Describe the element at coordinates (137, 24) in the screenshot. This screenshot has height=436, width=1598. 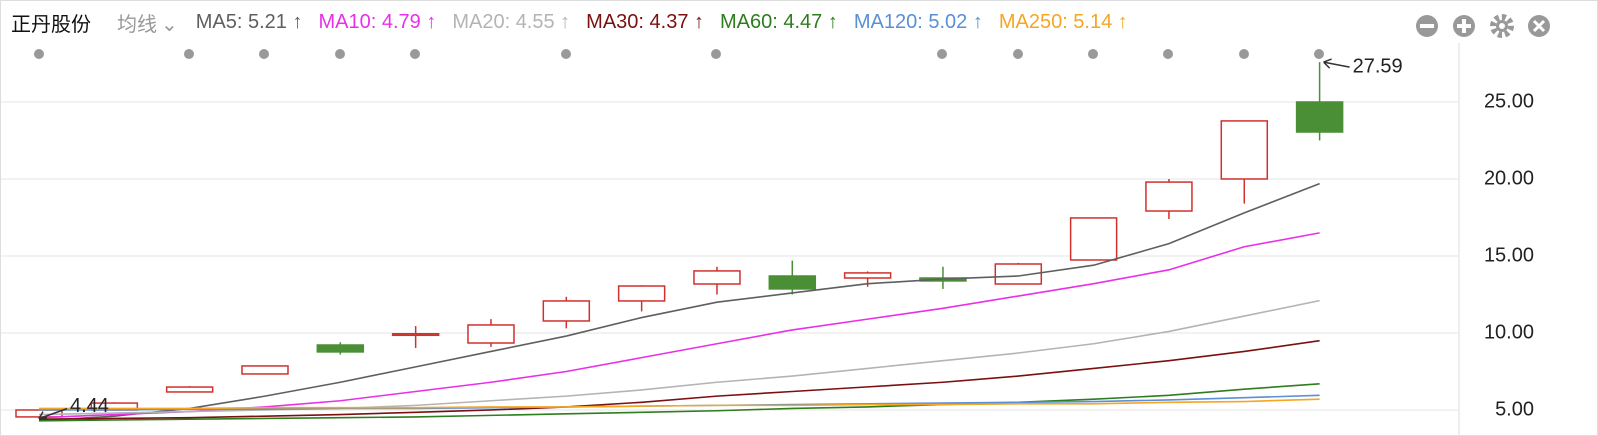
I see `ma-menu-label: 均线` at that location.